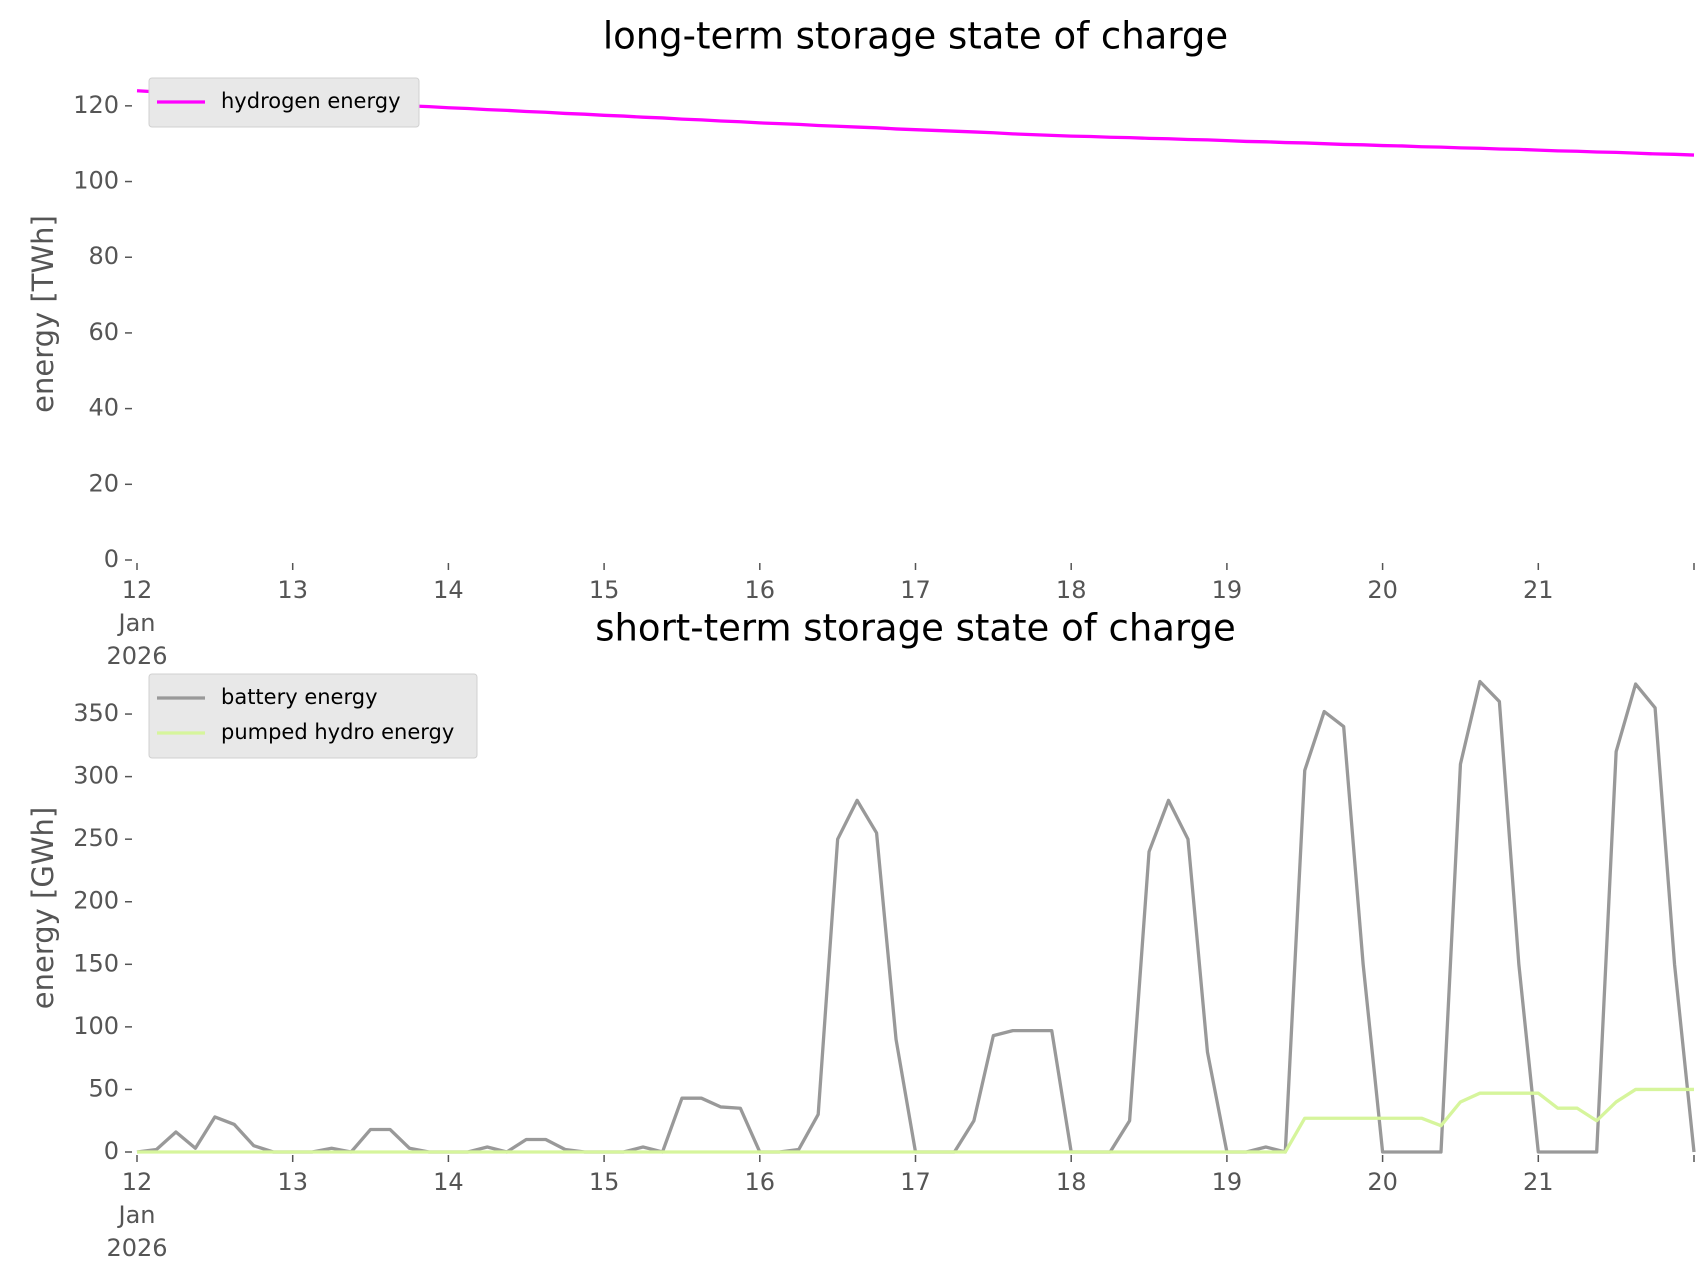 The height and width of the screenshot is (1277, 1706). Describe the element at coordinates (43, 314) in the screenshot. I see `y-axis-label: energy [TWh]` at that location.